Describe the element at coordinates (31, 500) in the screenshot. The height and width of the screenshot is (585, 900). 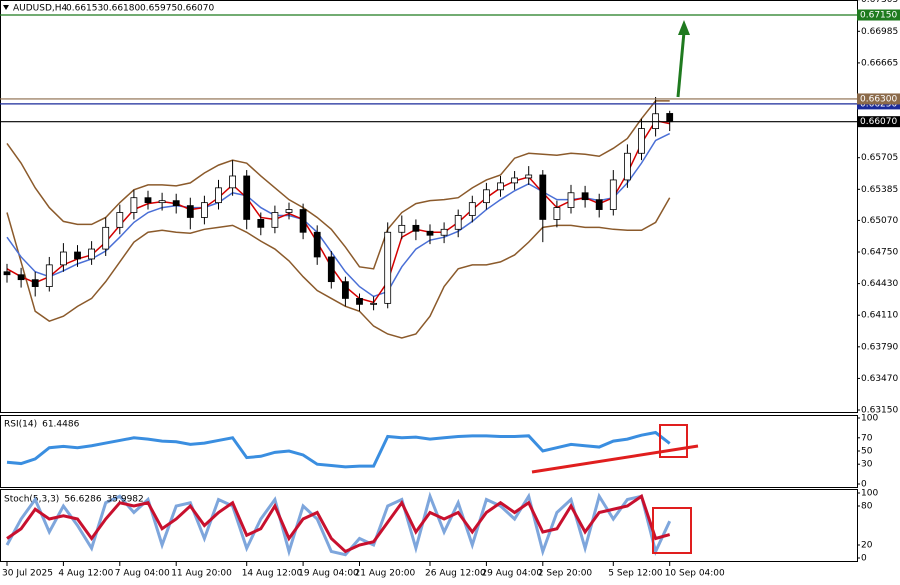
I see `indicator-name: Stoch(5,3,3)` at that location.